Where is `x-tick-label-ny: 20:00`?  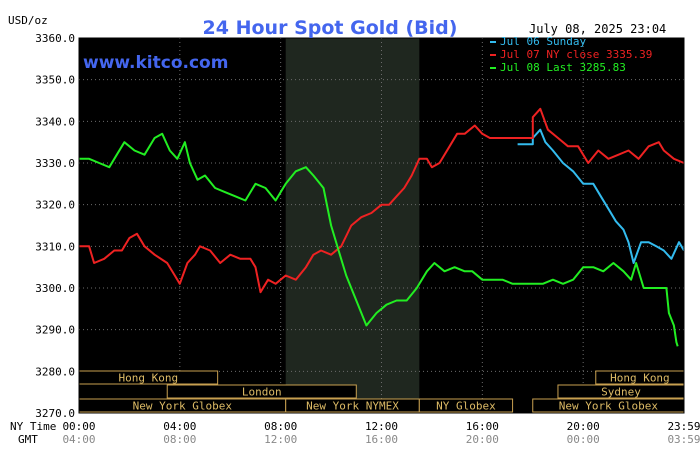
x-tick-label-ny: 20:00 is located at coordinates (583, 426).